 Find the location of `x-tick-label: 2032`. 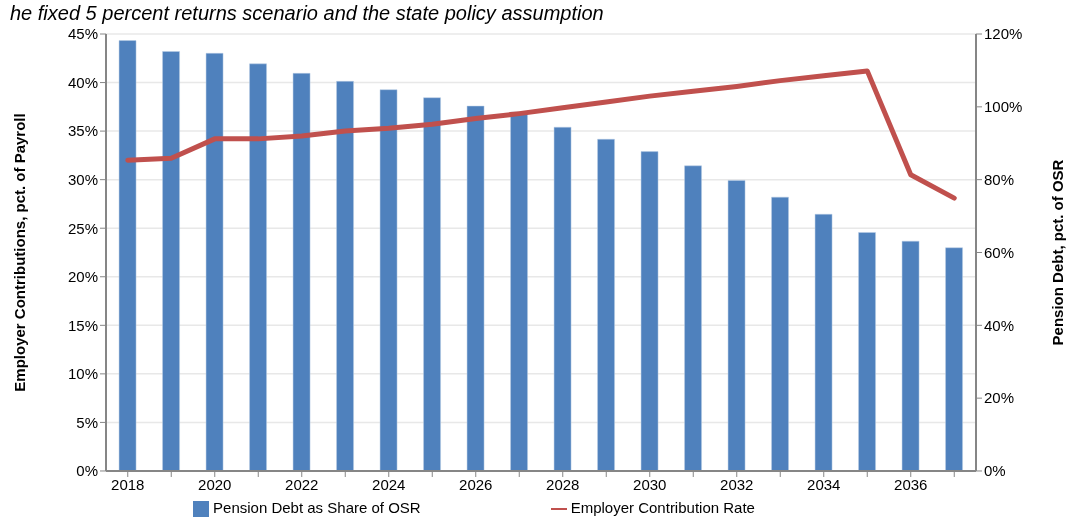

x-tick-label: 2032 is located at coordinates (737, 484).